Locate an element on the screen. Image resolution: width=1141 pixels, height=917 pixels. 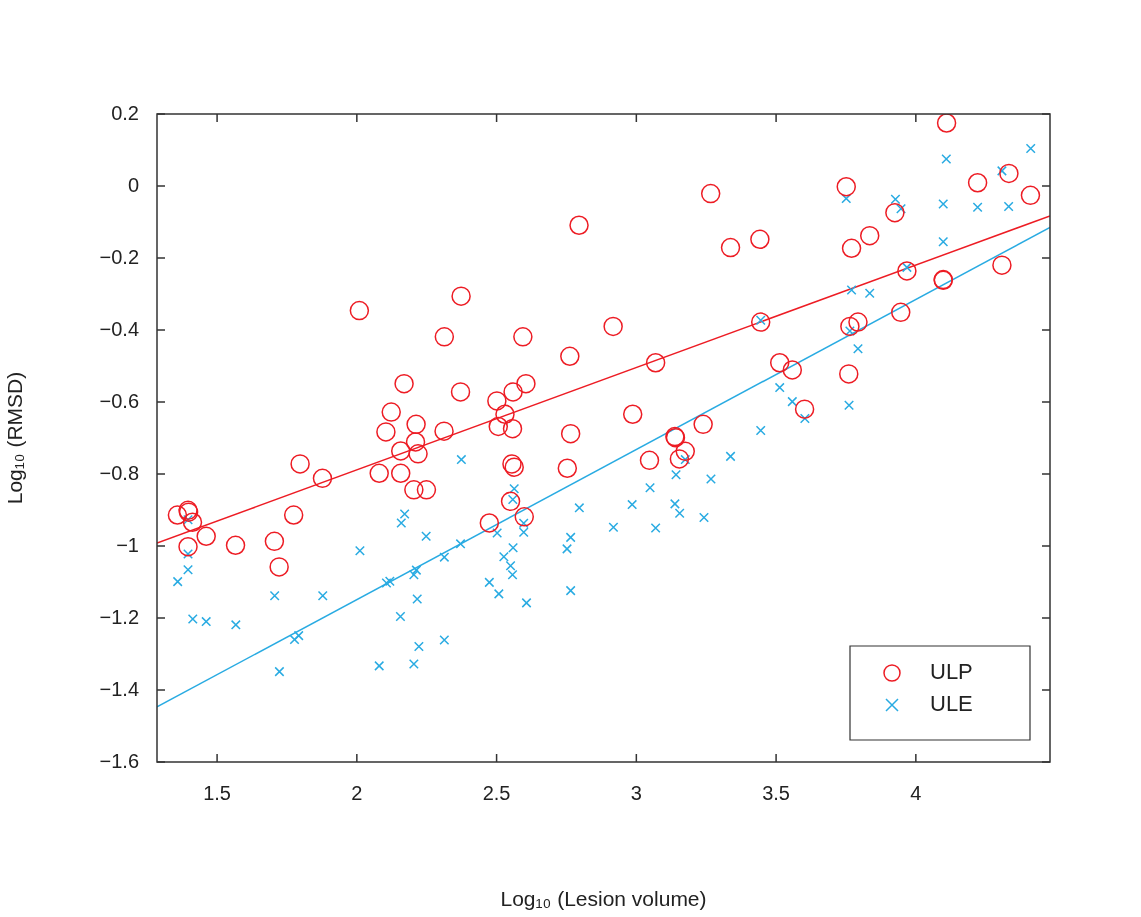
x-tick-label: 1.5 is located at coordinates (217, 792).